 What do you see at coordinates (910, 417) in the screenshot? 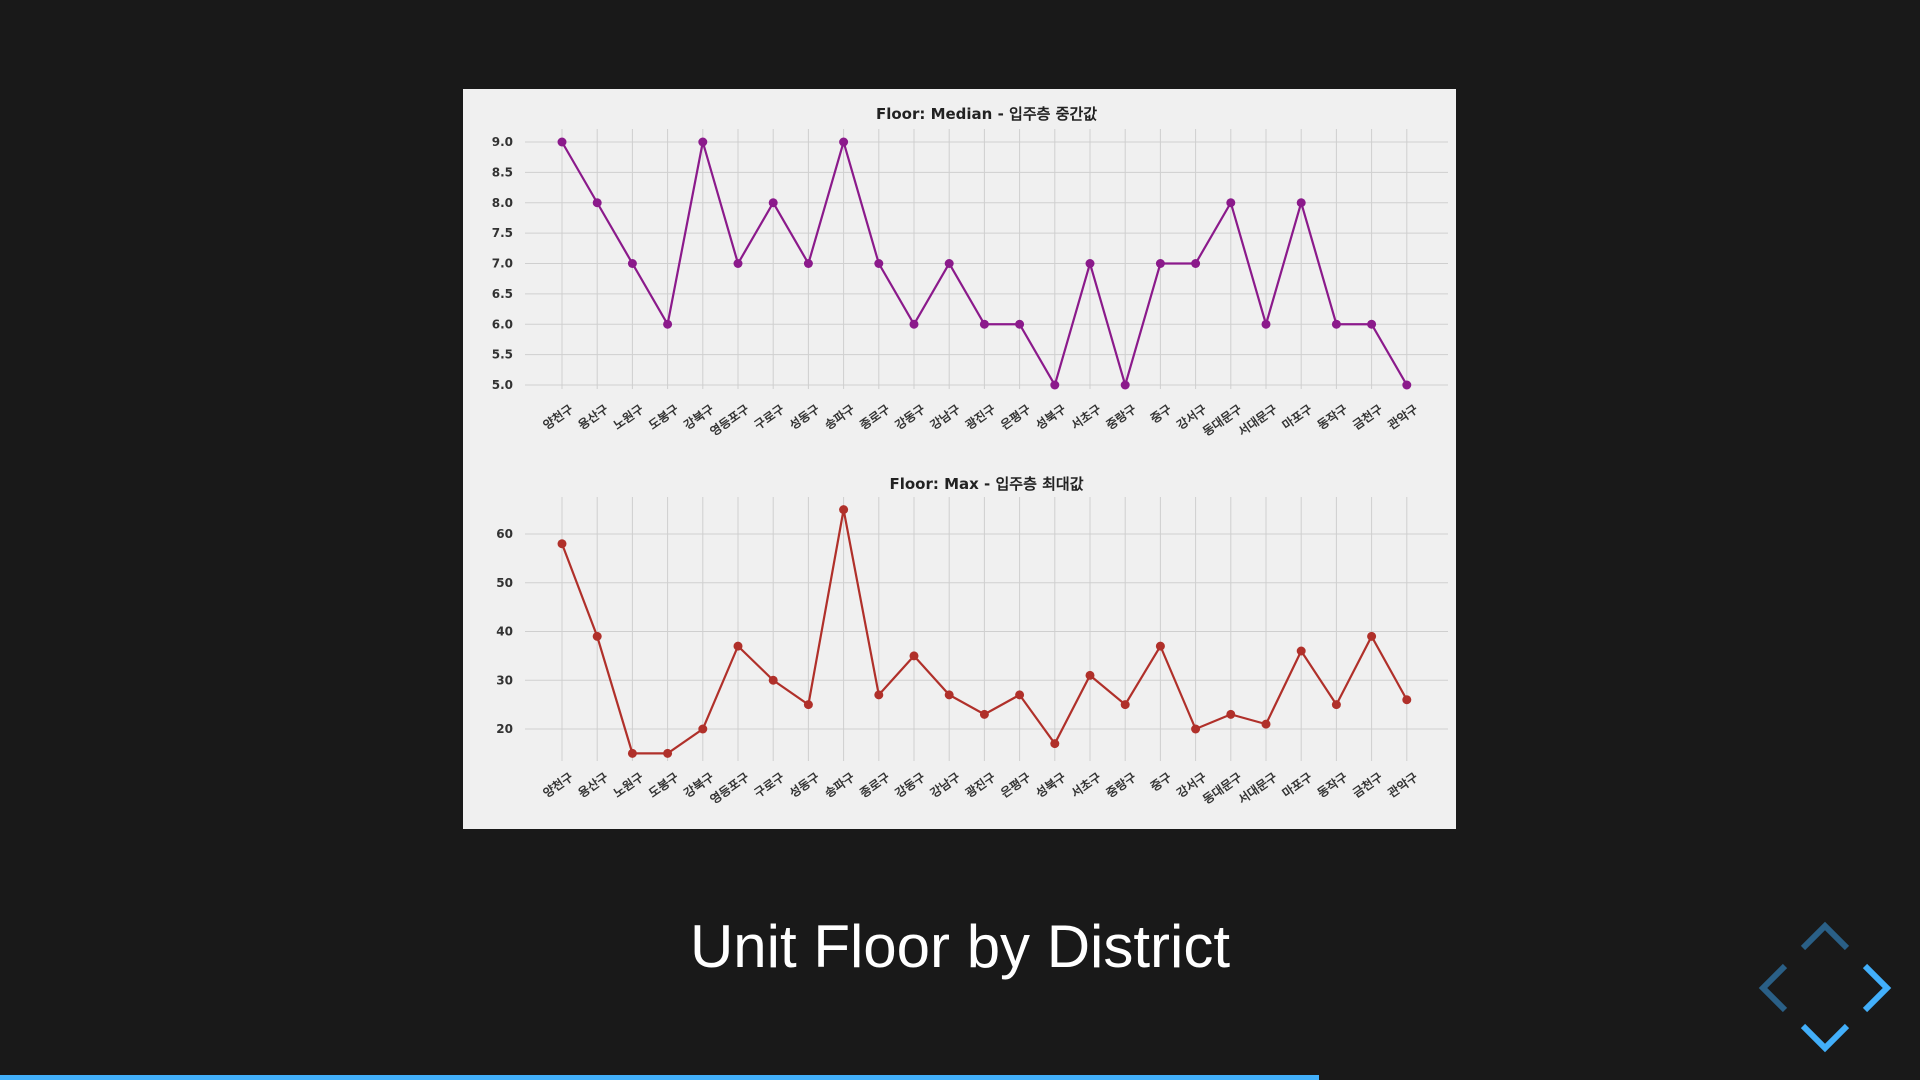
I see `median-x-tick-label: 강동구` at bounding box center [910, 417].